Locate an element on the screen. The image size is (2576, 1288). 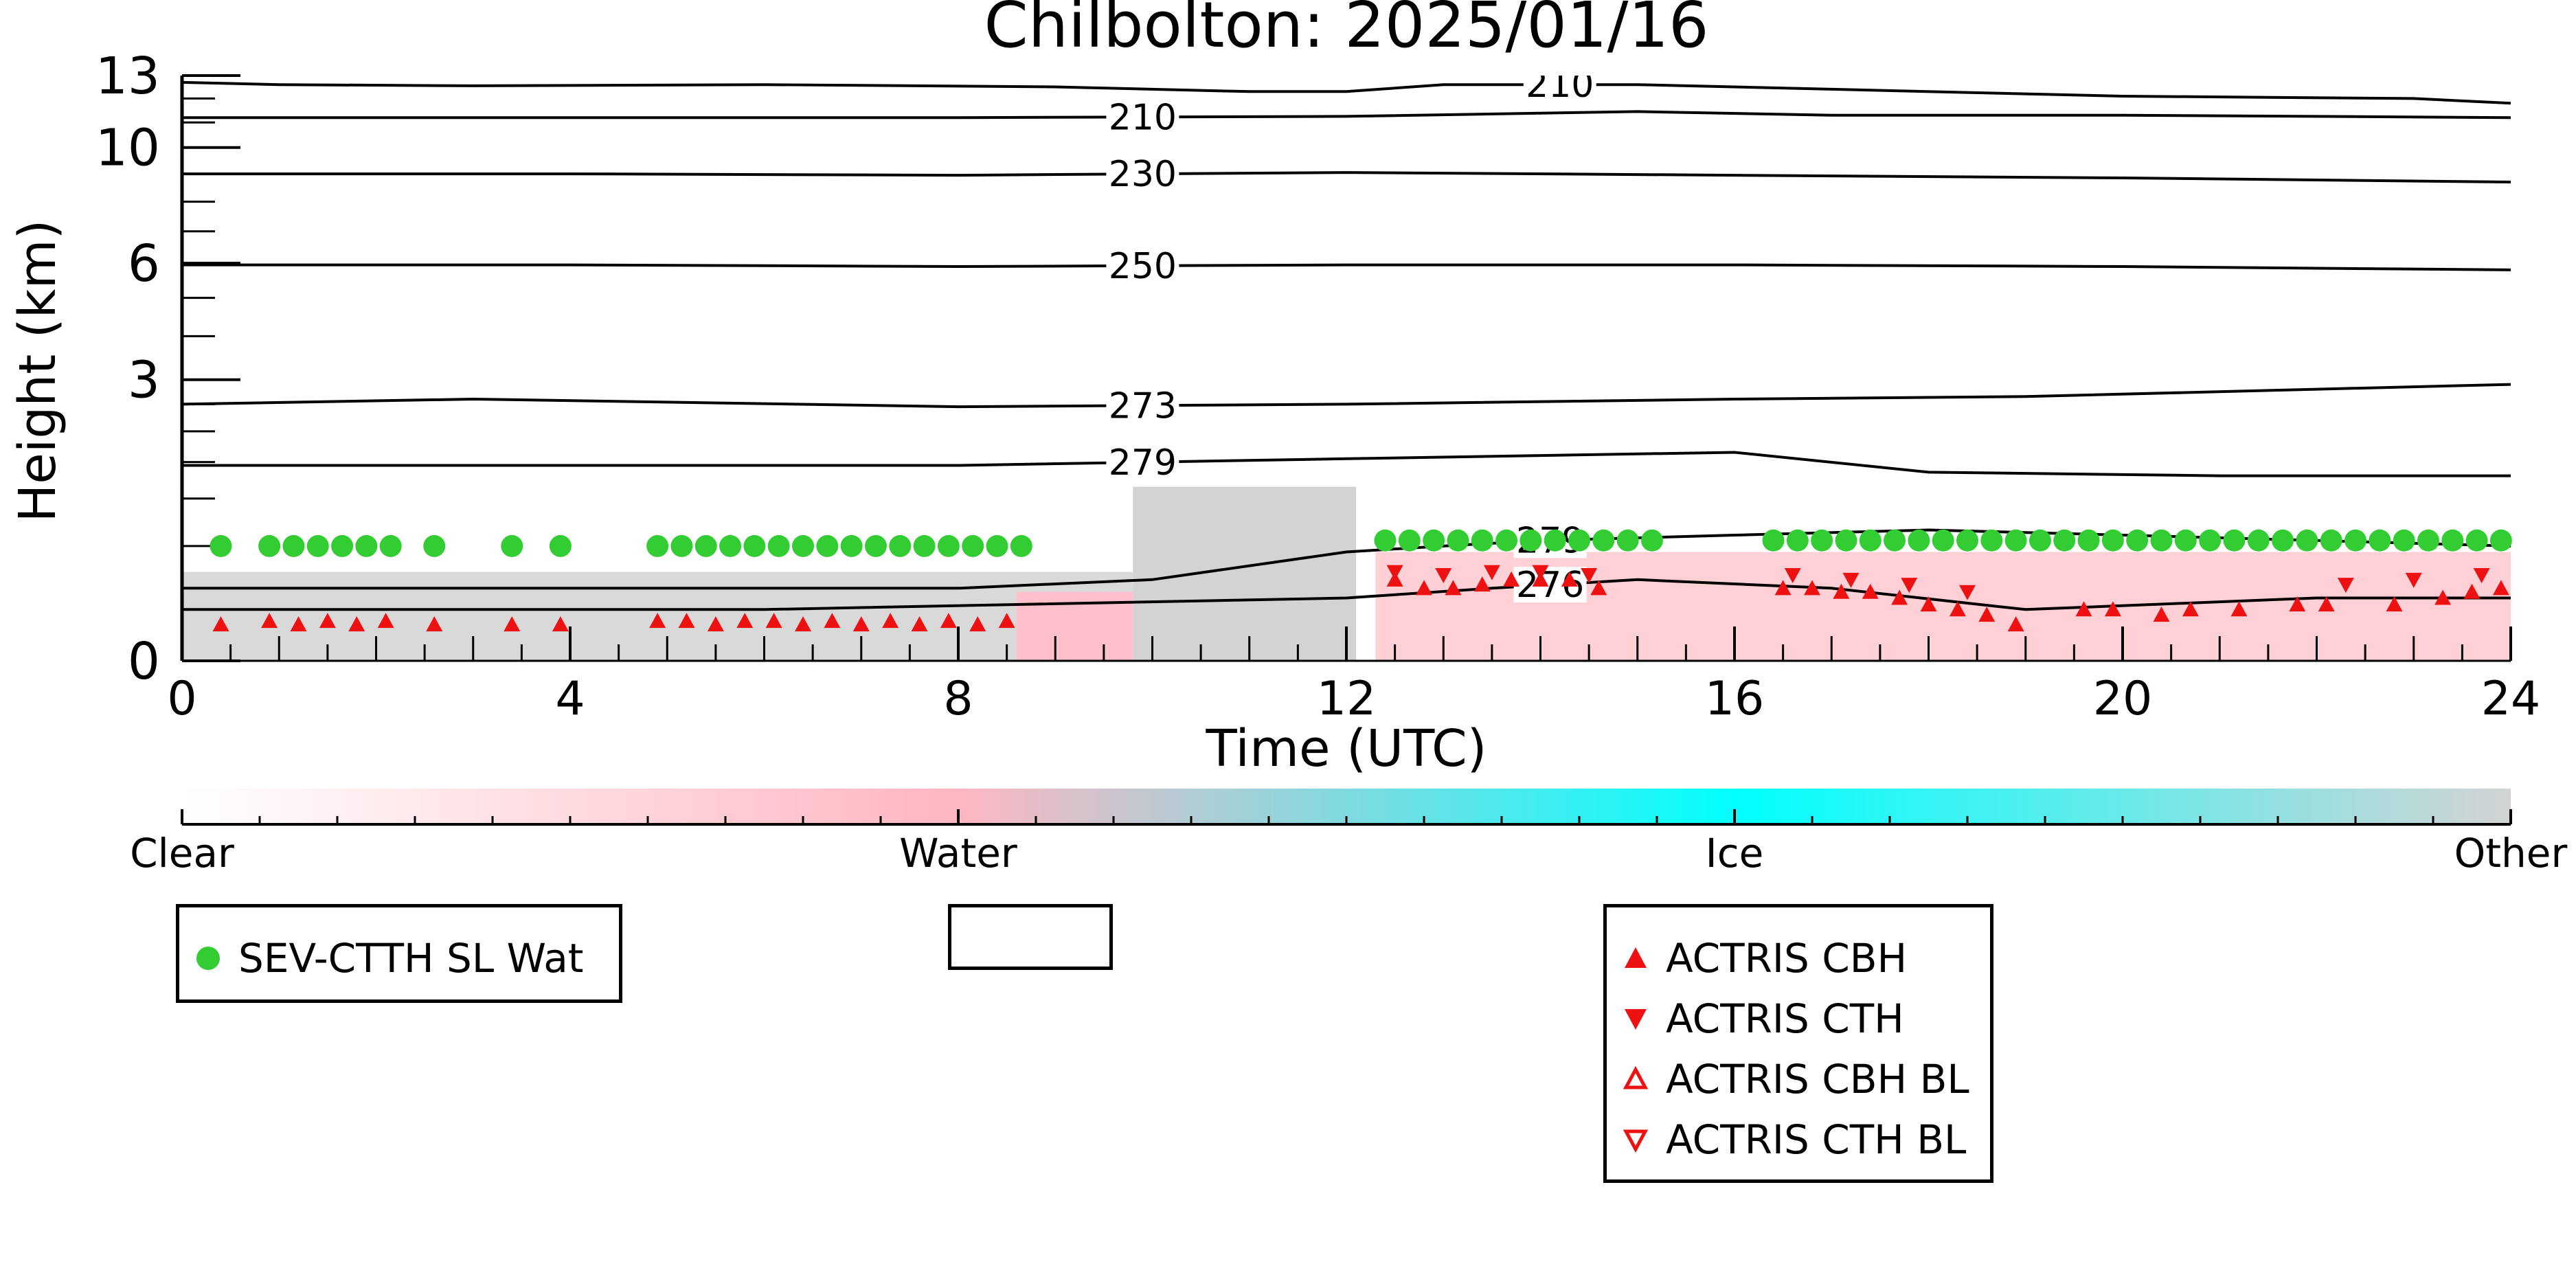
x-tick-label: 12 is located at coordinates (1347, 699).